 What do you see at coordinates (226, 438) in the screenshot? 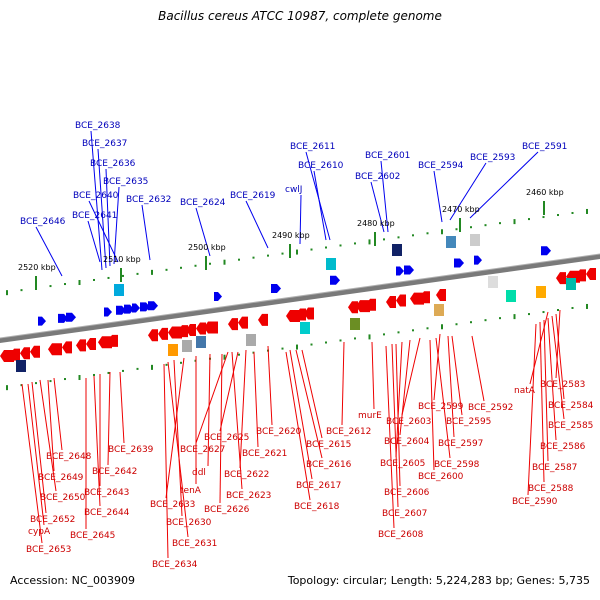
I see `reverse-gene-label: BCE_2625` at bounding box center [226, 438].